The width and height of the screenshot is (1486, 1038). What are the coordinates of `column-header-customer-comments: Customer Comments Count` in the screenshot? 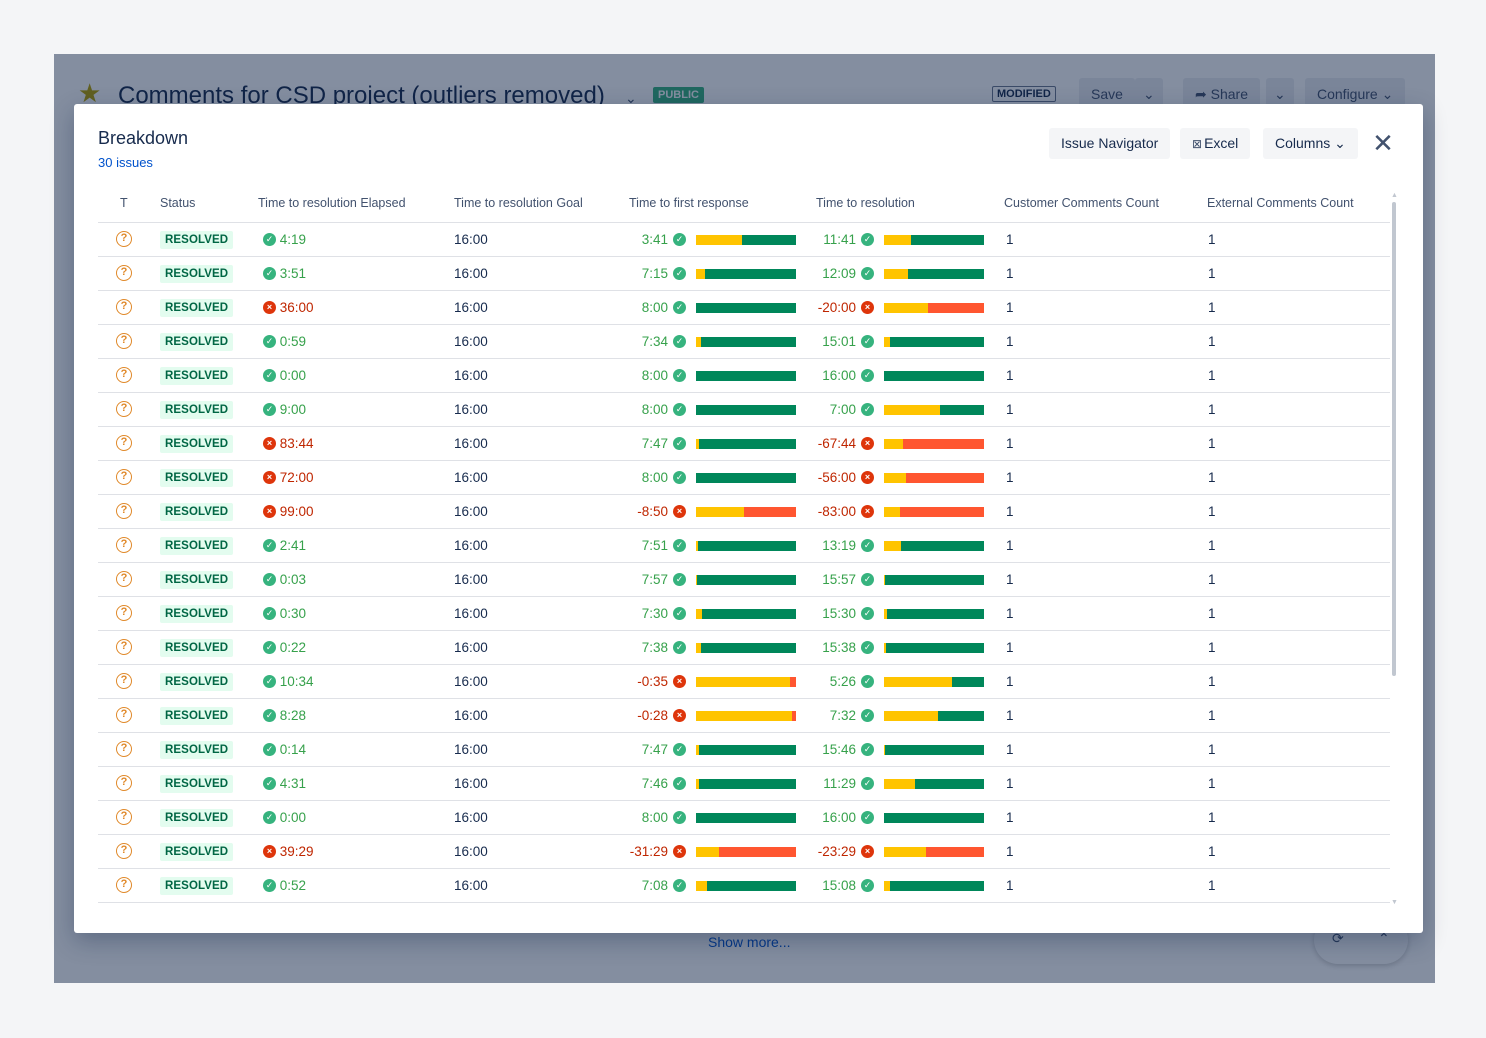 It's located at (1081, 203).